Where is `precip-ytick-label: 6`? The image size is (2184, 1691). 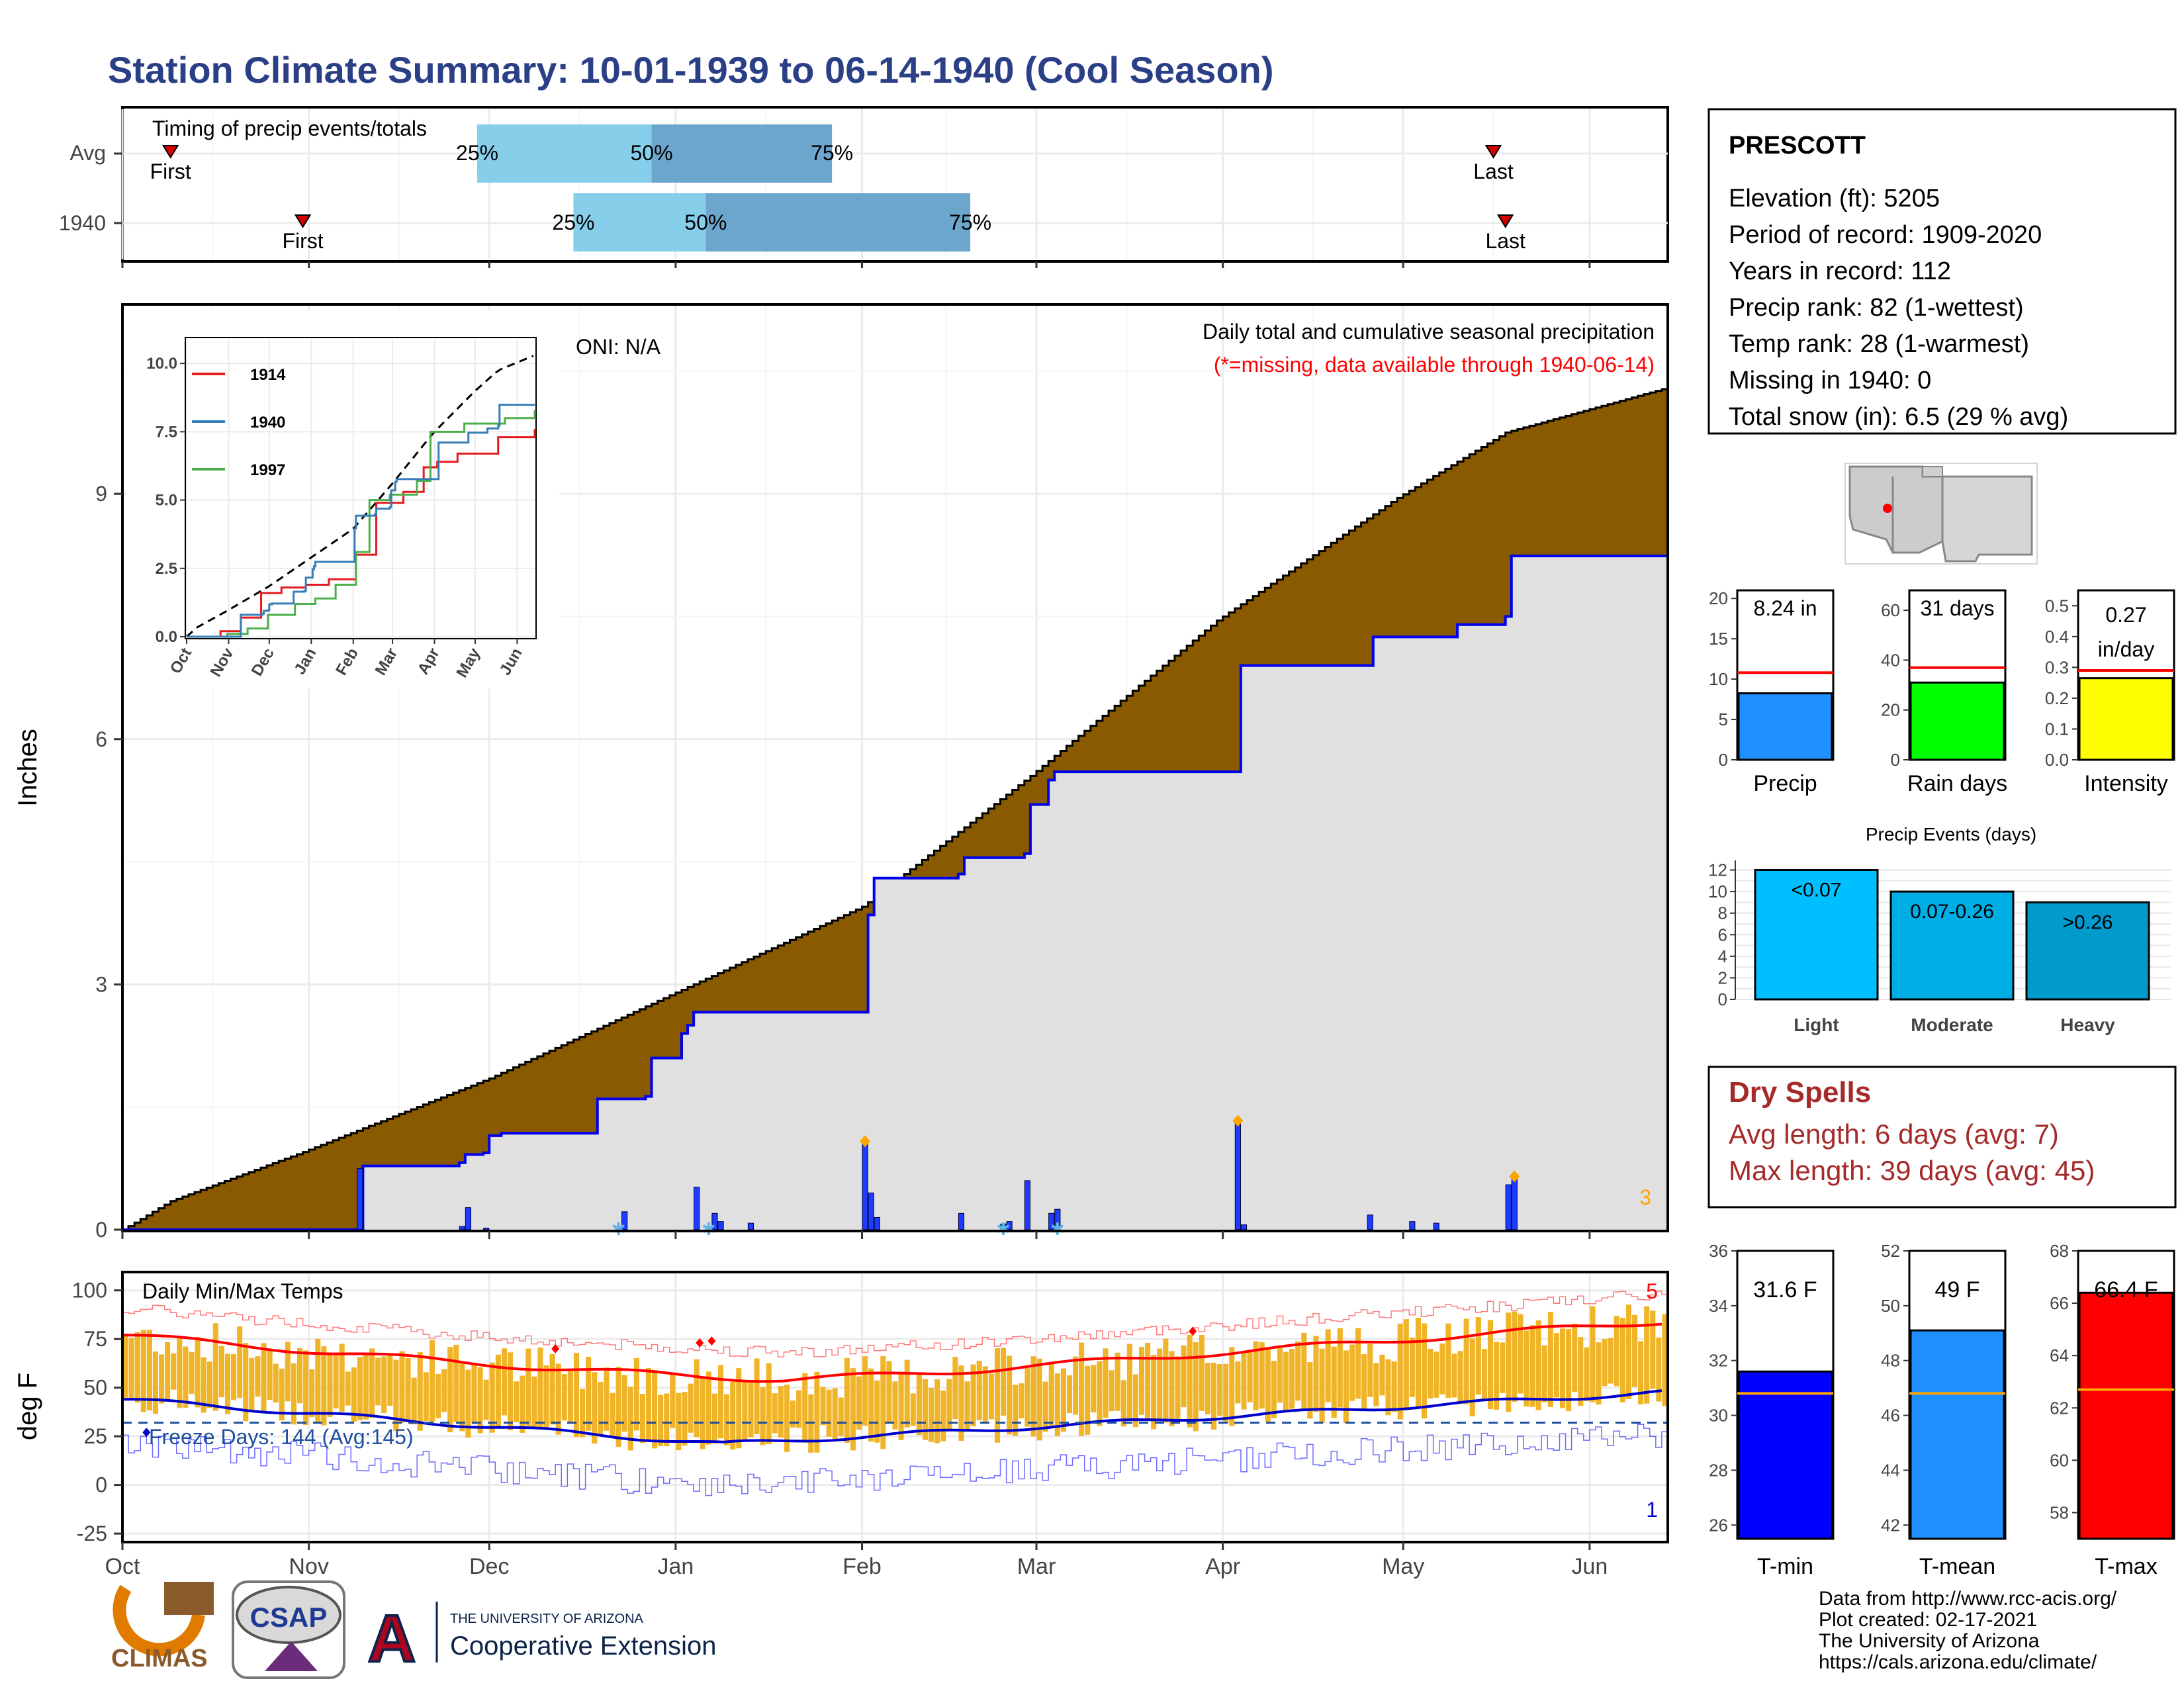
precip-ytick-label: 6 is located at coordinates (101, 739).